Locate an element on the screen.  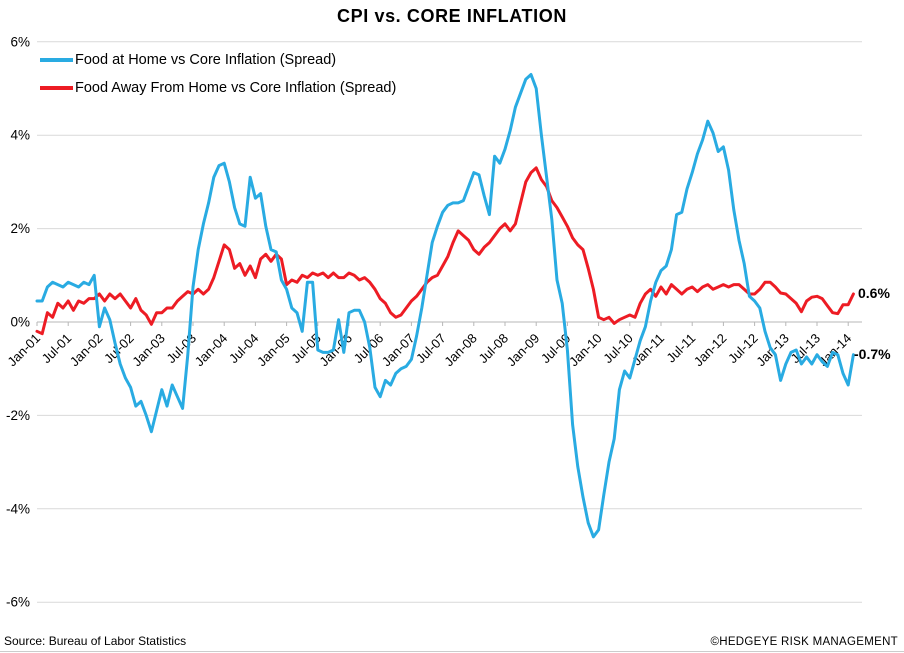
x-axis-tick-label: Jan-04 is located at coordinates (211, 350).